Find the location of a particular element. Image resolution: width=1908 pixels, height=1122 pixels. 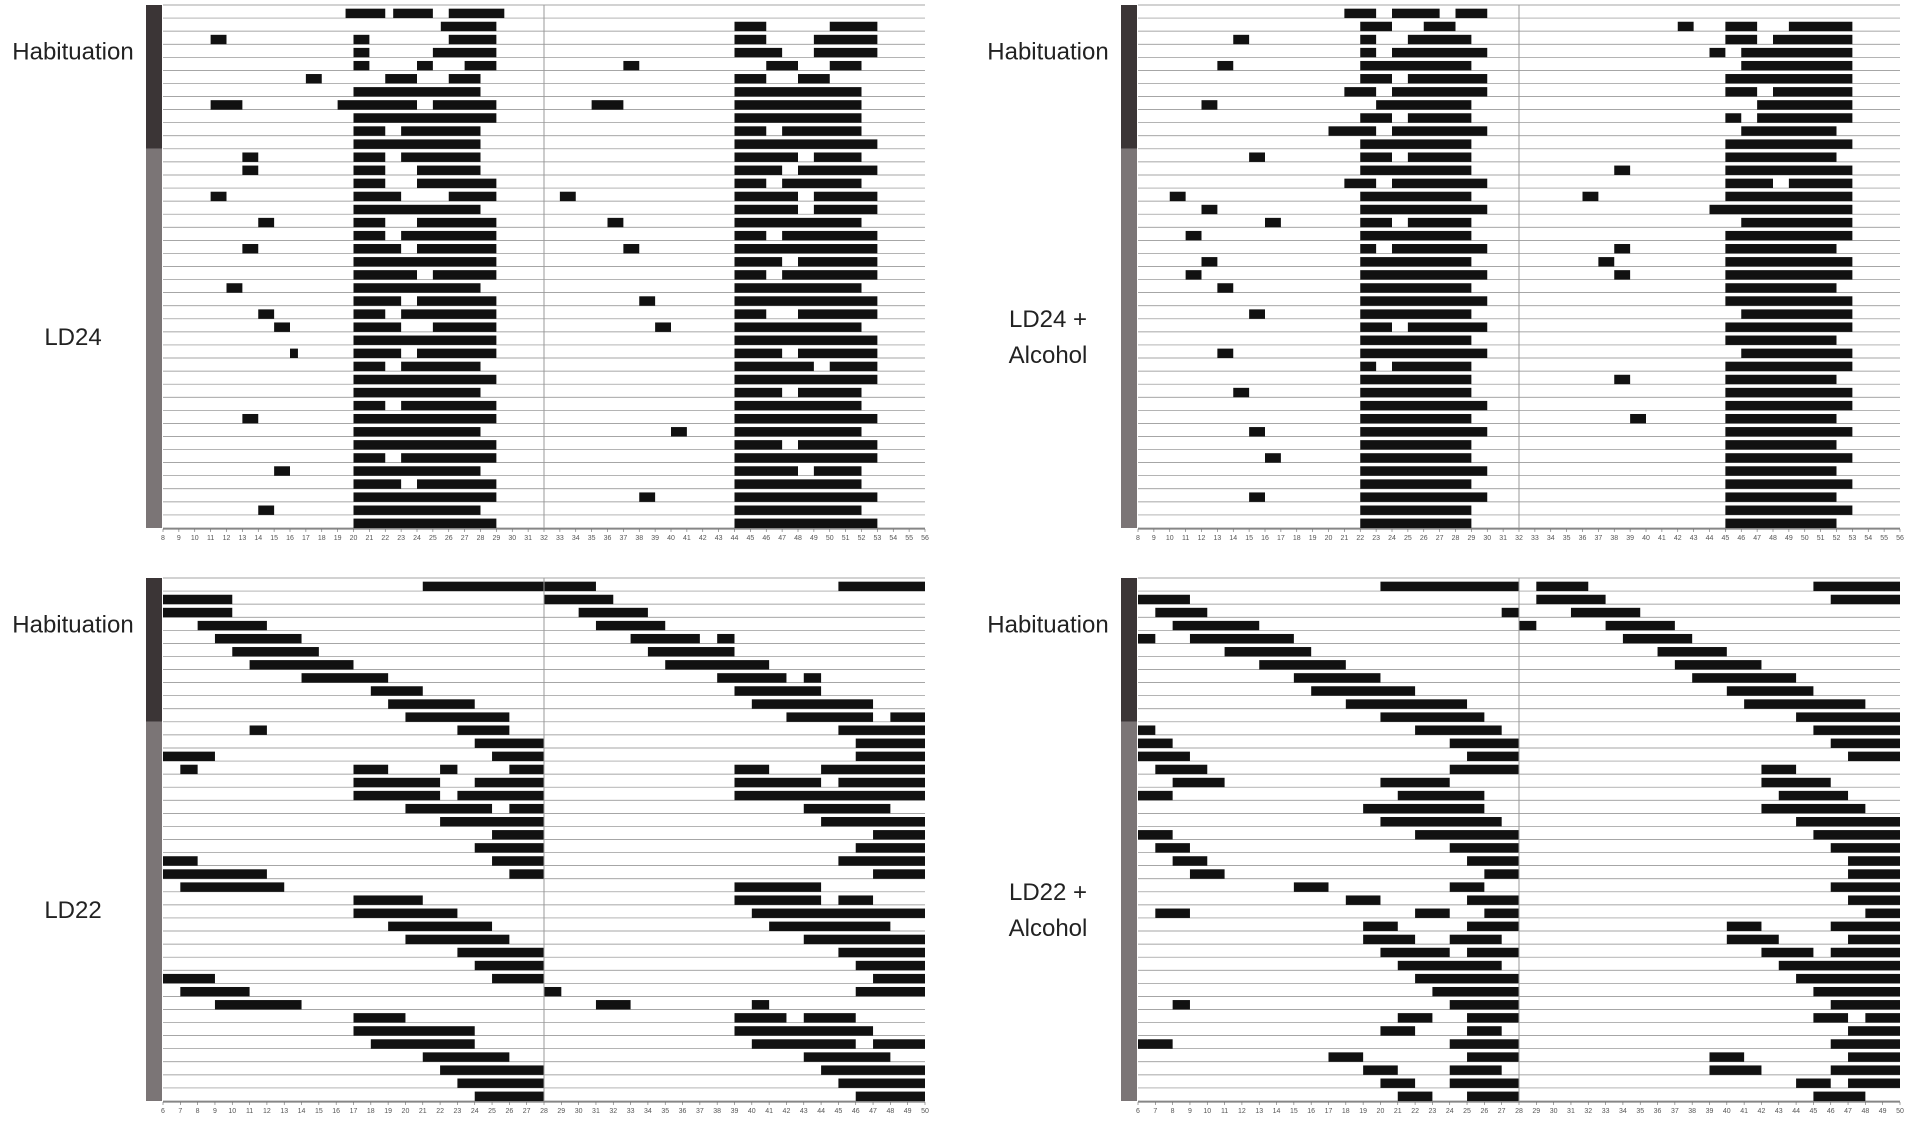

x-tick-label: 17 is located at coordinates (1329, 1111).